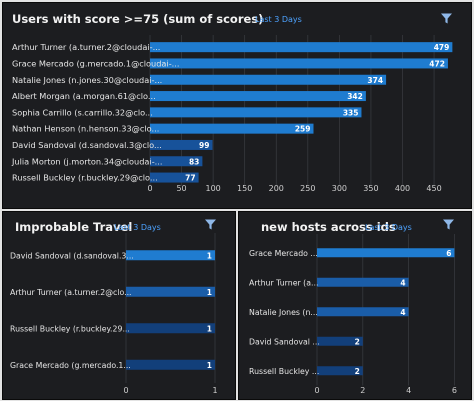 This screenshot has height=401, width=474. I want to click on x-tick-label: 450, so click(433, 188).